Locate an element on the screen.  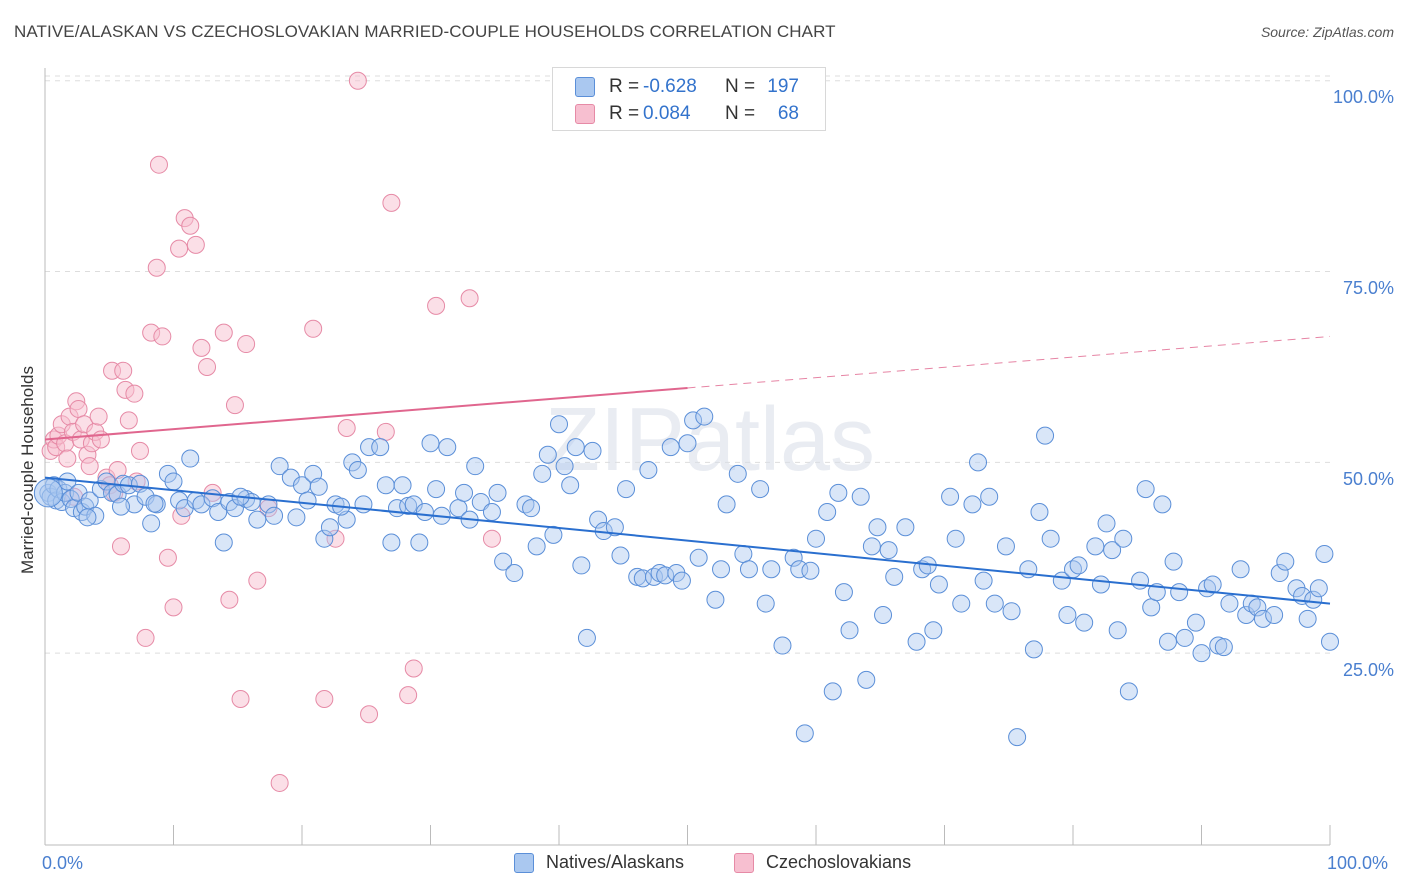
czechoslovakians-swatch is located at coordinates (585, 114).